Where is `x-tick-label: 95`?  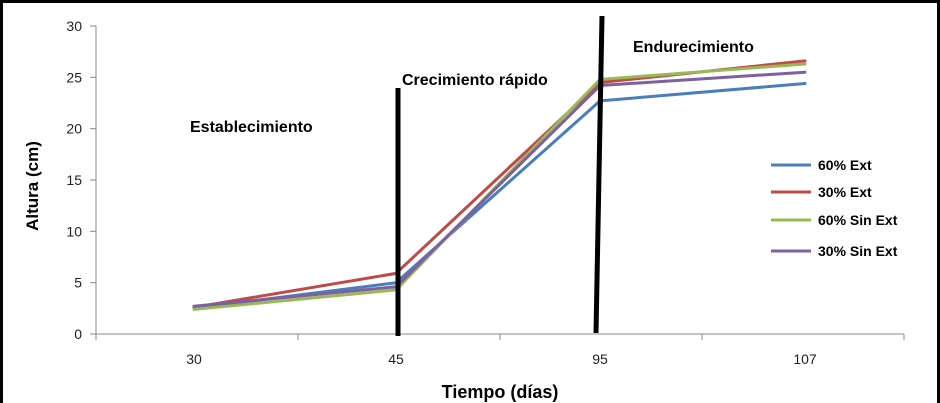
x-tick-label: 95 is located at coordinates (600, 359).